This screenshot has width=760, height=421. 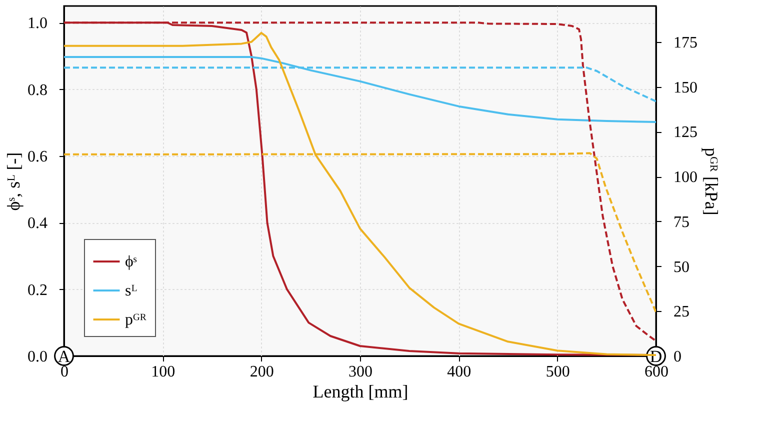 I want to click on x-tick-label: 0, so click(x=64, y=372).